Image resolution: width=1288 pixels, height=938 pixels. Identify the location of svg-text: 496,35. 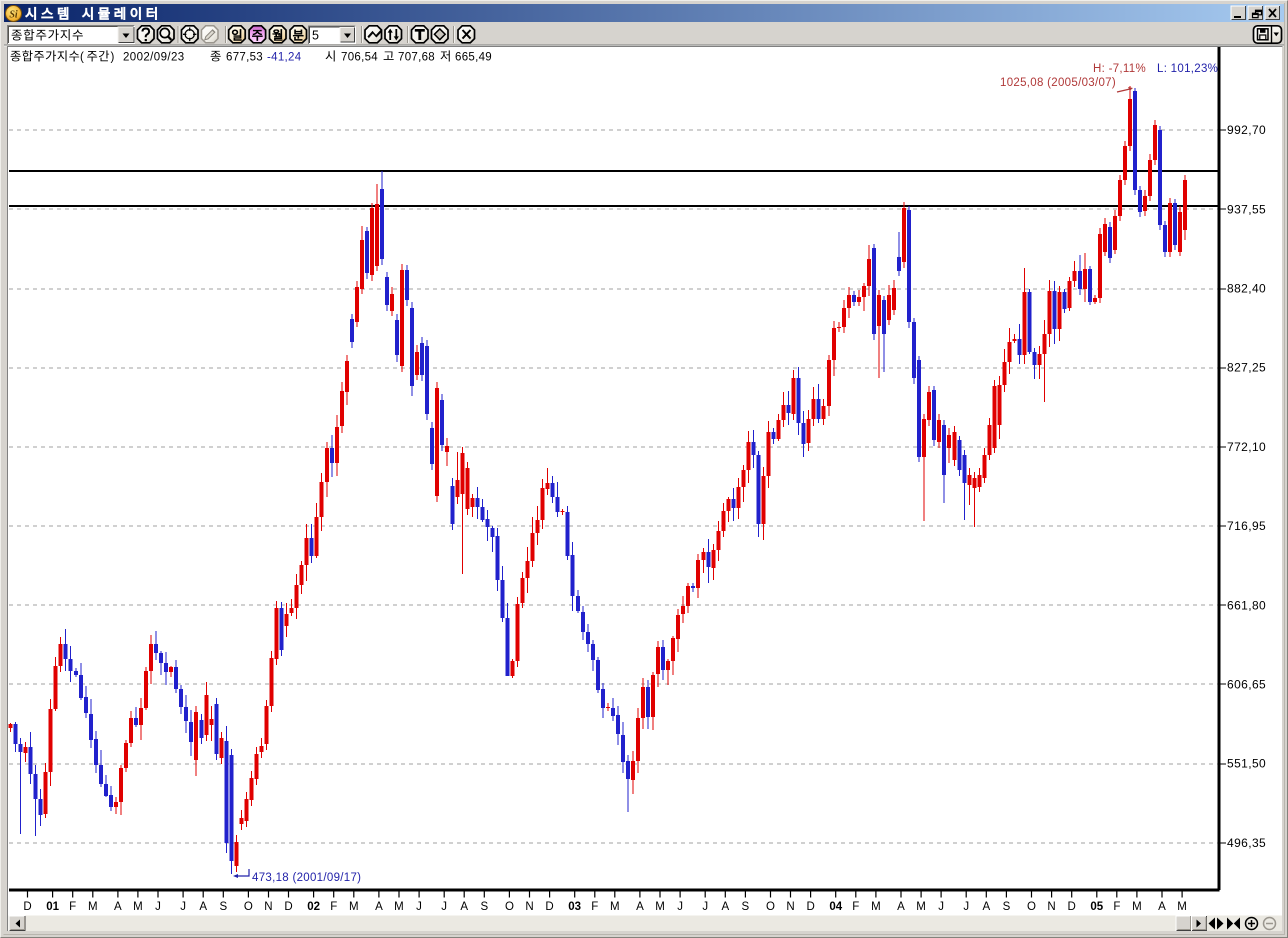
(1246, 843).